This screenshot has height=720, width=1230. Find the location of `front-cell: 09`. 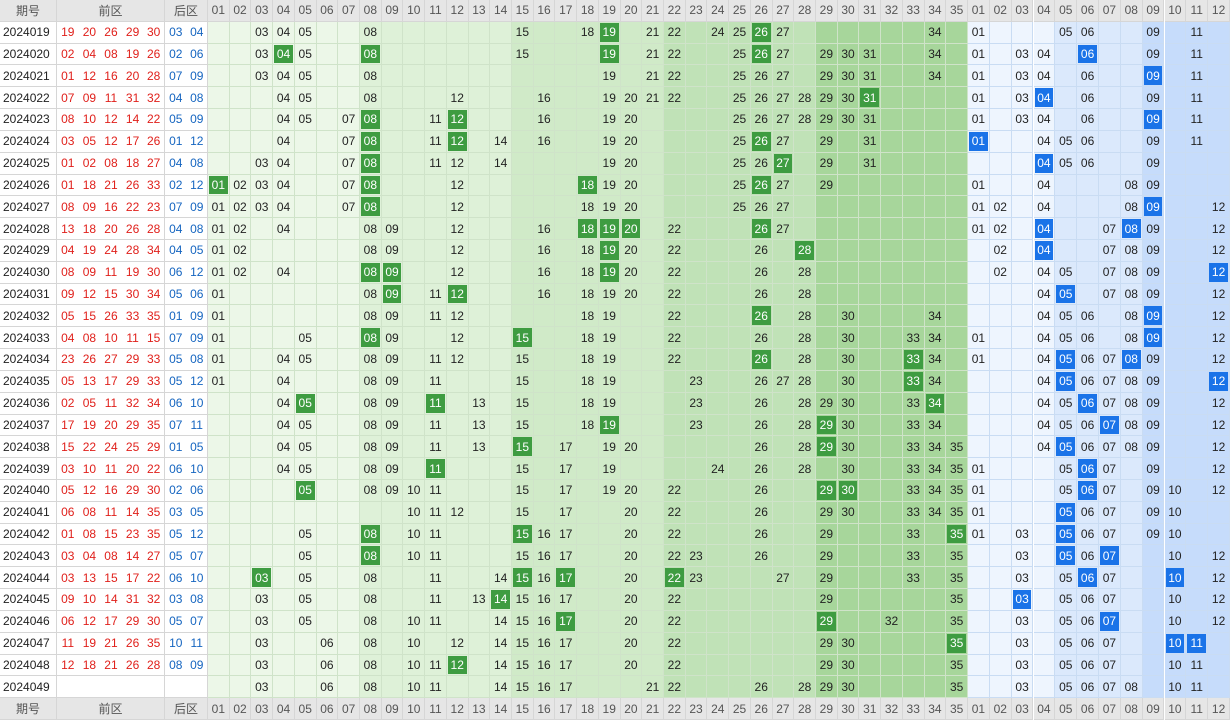

front-cell: 09 is located at coordinates (392, 381).